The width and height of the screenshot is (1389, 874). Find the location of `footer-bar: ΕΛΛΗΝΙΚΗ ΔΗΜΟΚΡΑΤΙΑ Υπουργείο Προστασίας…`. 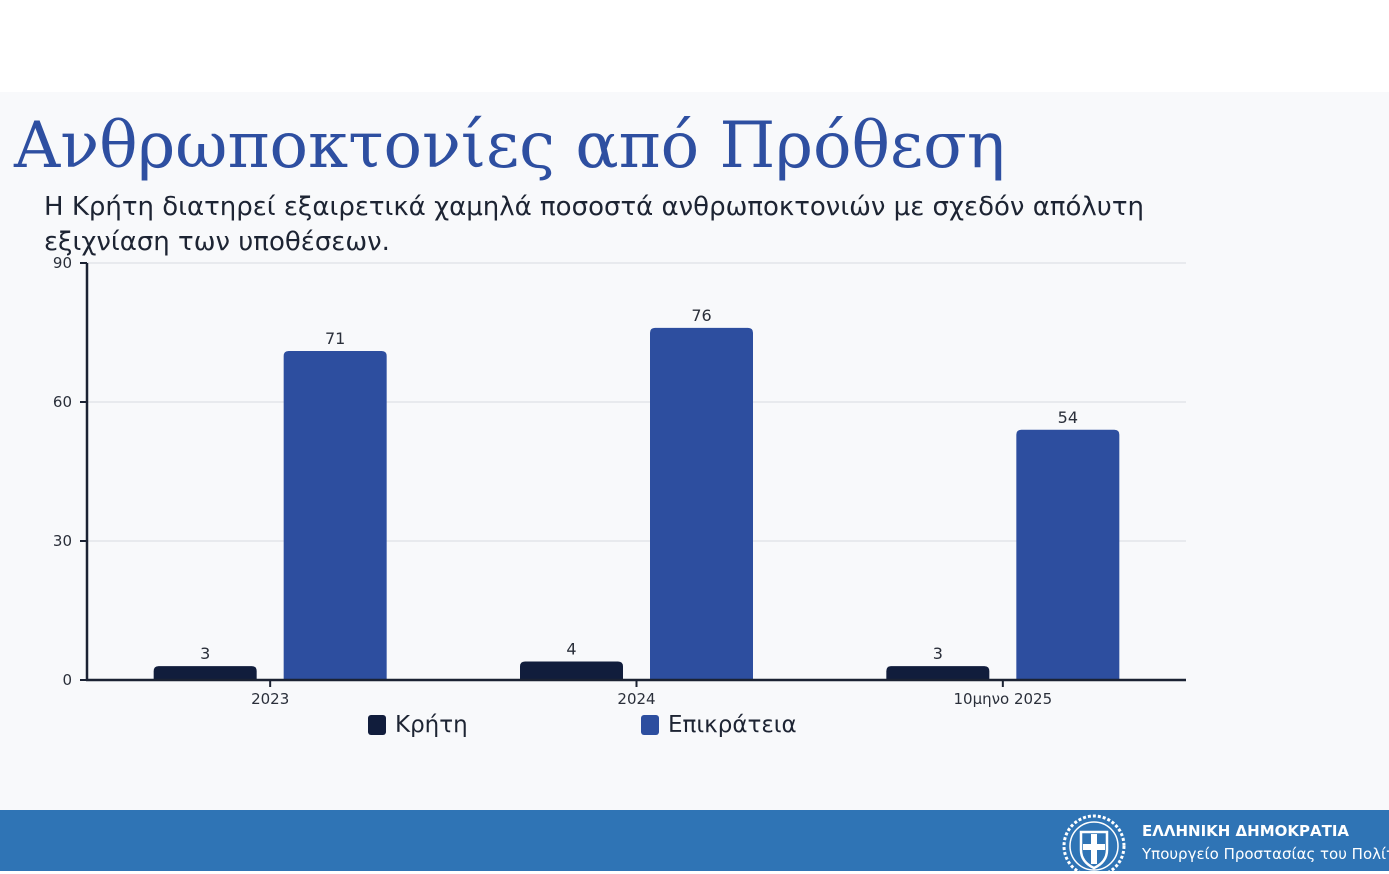

footer-bar: ΕΛΛΗΝΙΚΗ ΔΗΜΟΚΡΑΤΙΑ Υπουργείο Προστασίας… is located at coordinates (694, 842).